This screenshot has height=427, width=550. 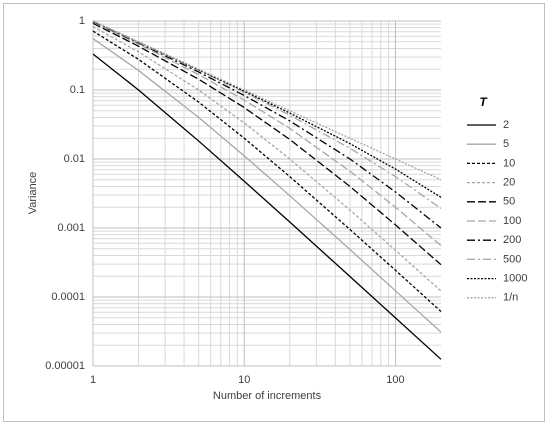 What do you see at coordinates (509, 183) in the screenshot?
I see `legend-label: 20` at bounding box center [509, 183].